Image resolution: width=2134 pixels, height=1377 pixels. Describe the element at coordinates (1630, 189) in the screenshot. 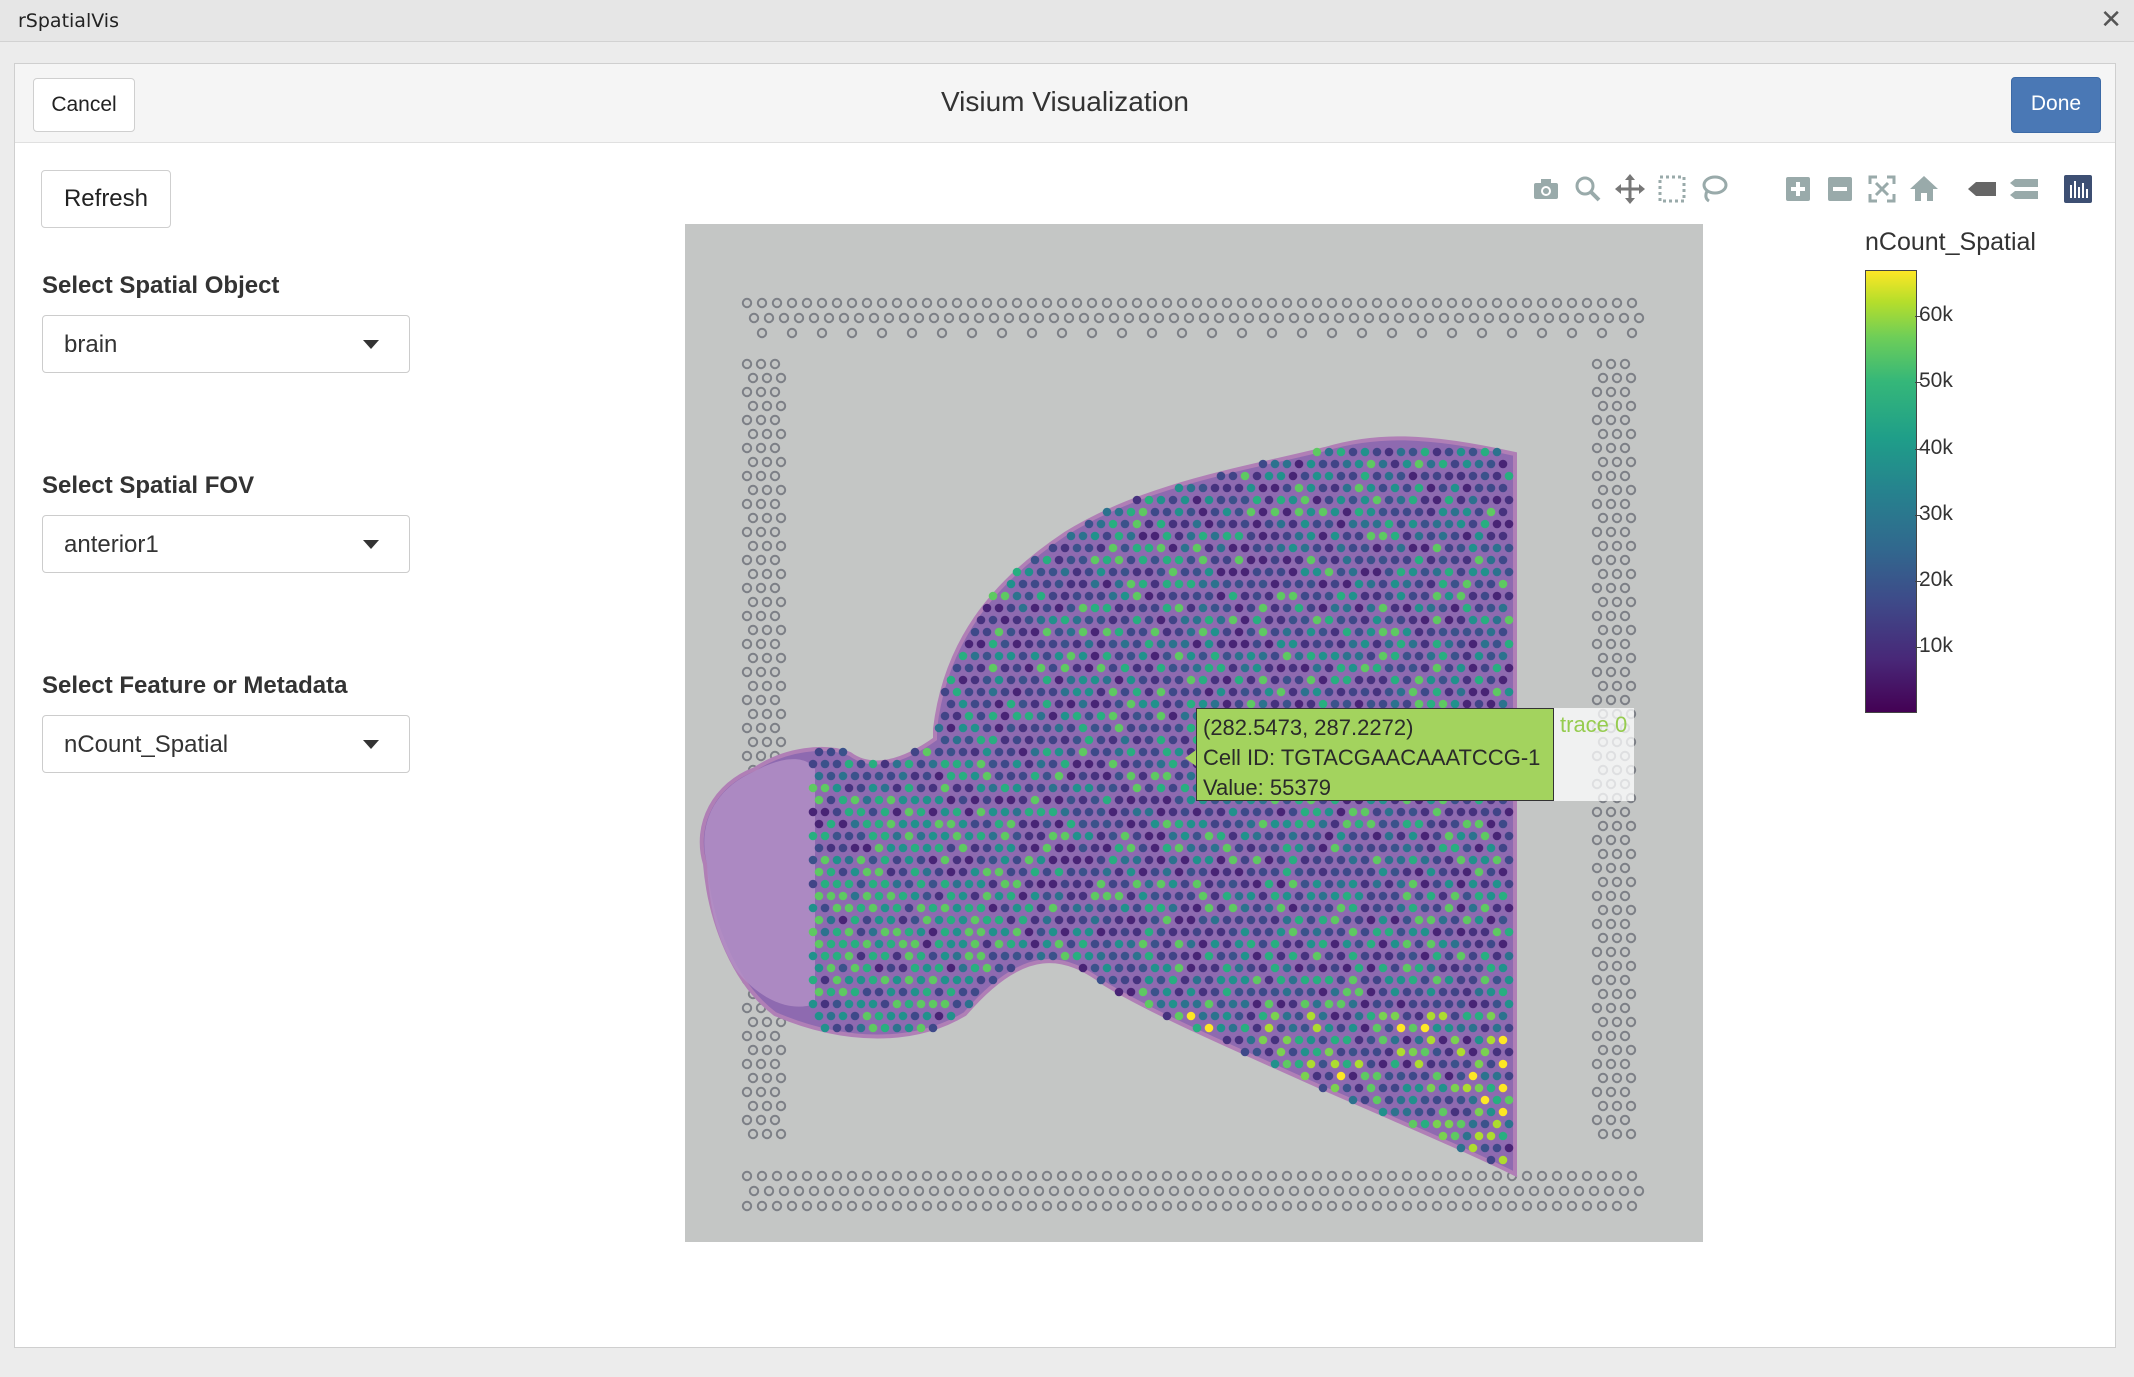

I see `pan-icon` at that location.